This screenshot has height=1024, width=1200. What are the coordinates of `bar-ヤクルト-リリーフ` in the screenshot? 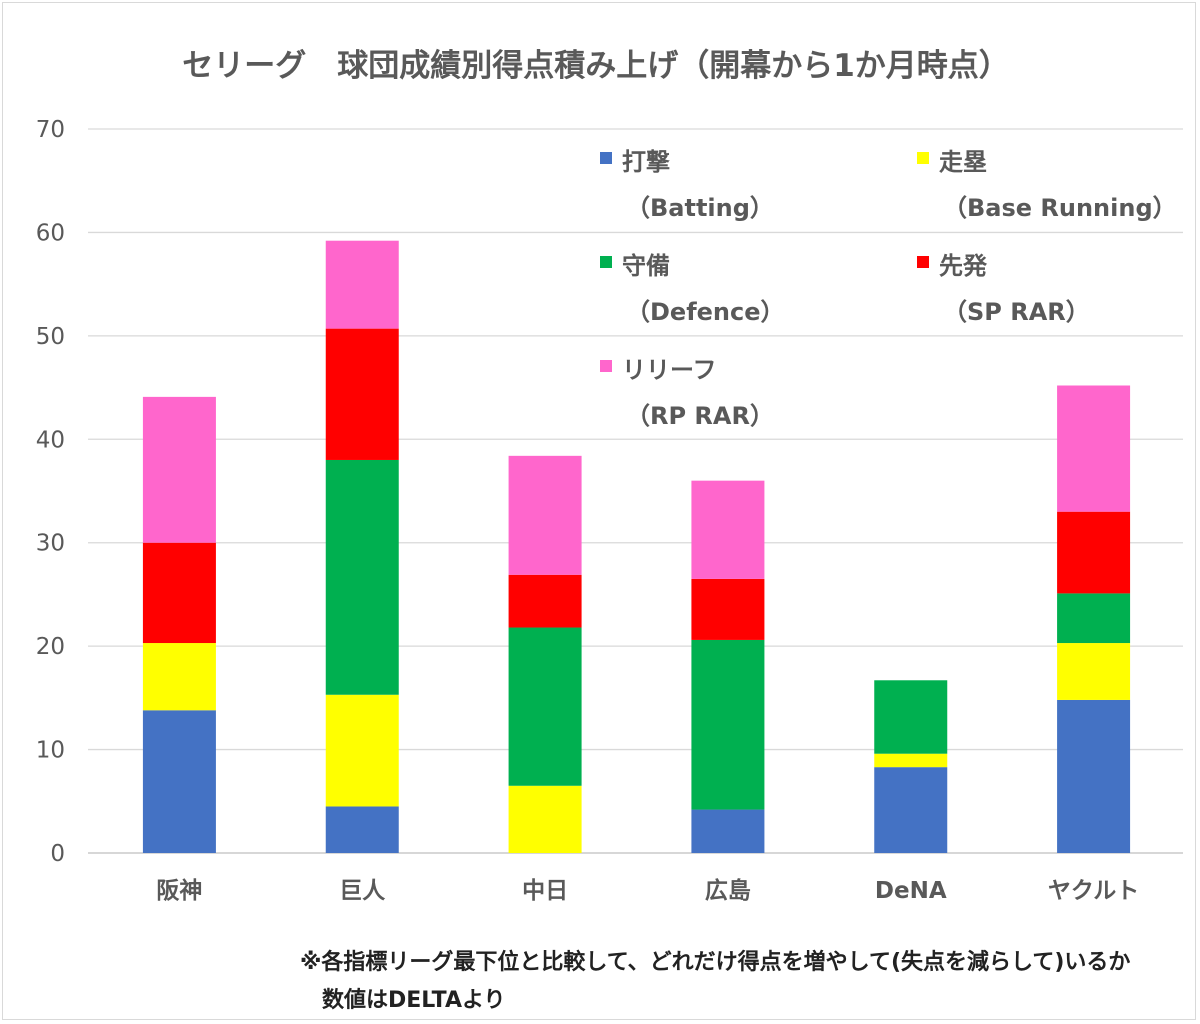 It's located at (1094, 448).